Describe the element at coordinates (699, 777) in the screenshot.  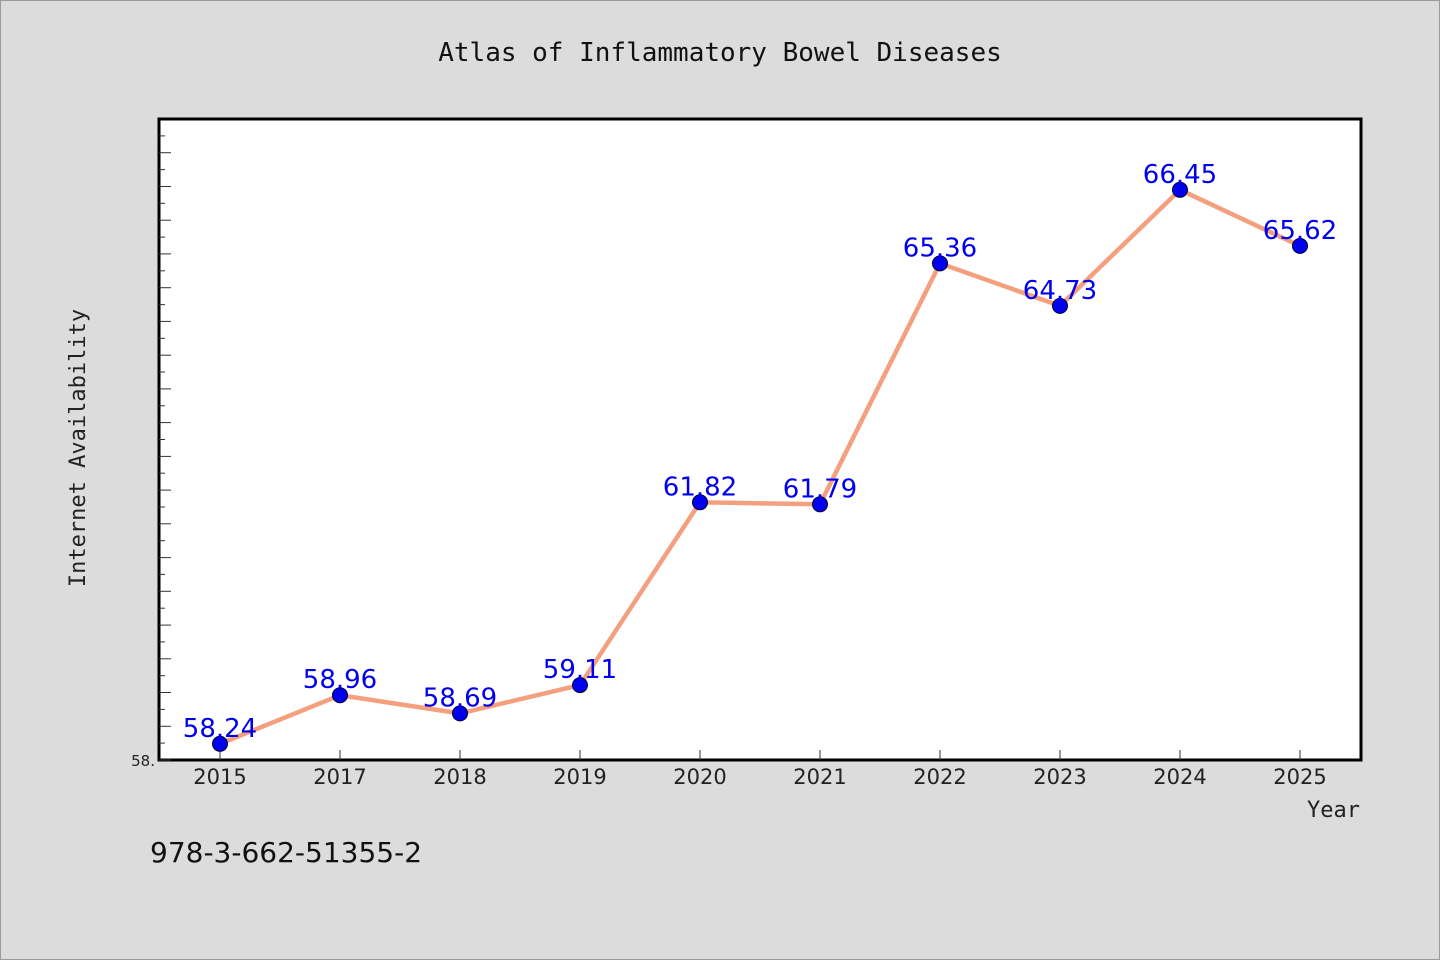
I see `x-tick-label: 2020` at that location.